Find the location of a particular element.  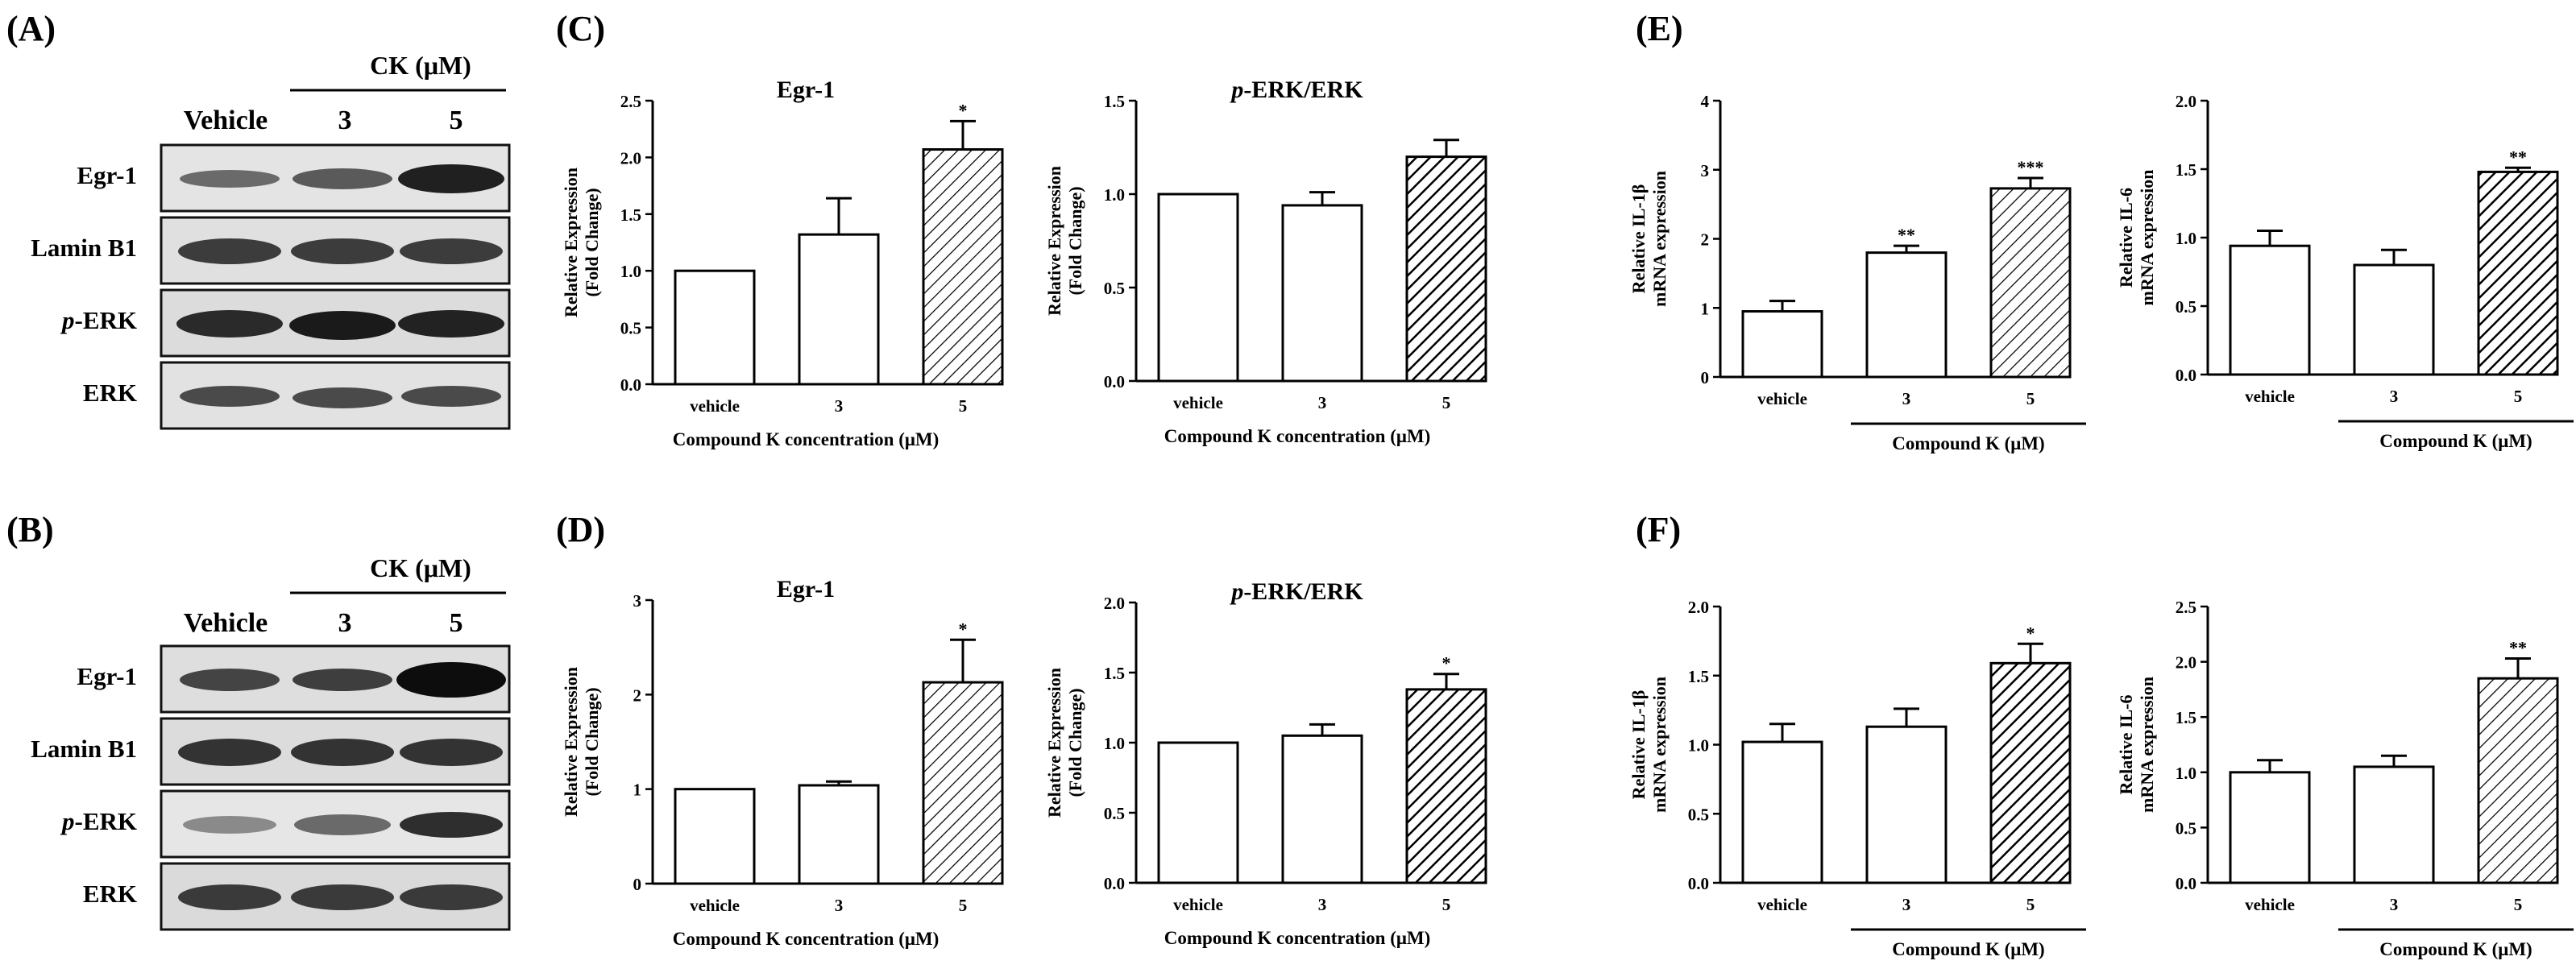

treatment-label: CK (μM) is located at coordinates (421, 567).